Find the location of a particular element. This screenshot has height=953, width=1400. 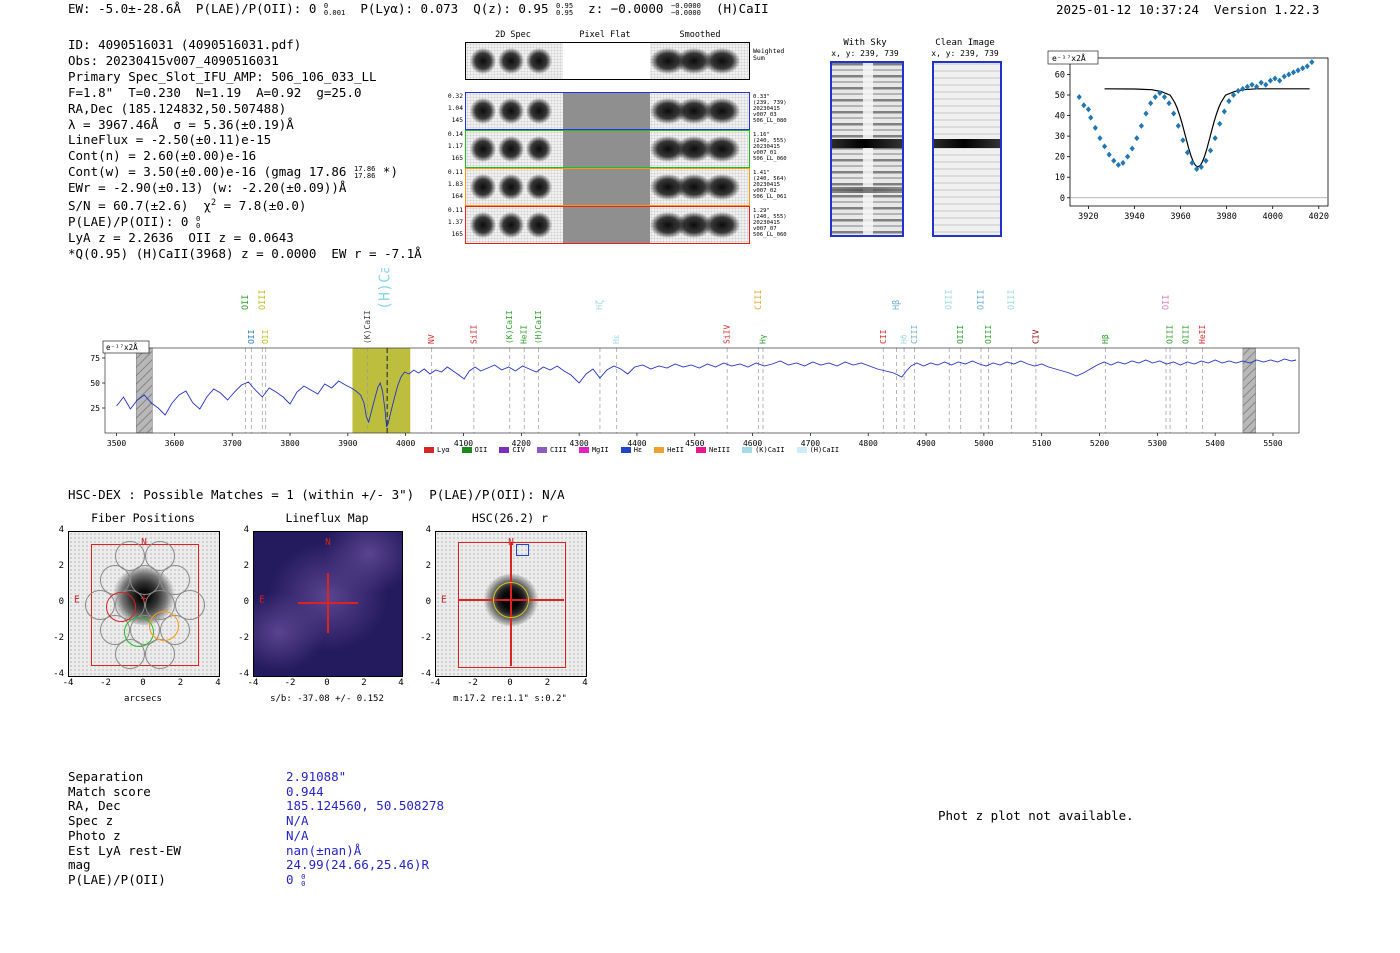

weighted-sum-line: Sum is located at coordinates (759, 58).